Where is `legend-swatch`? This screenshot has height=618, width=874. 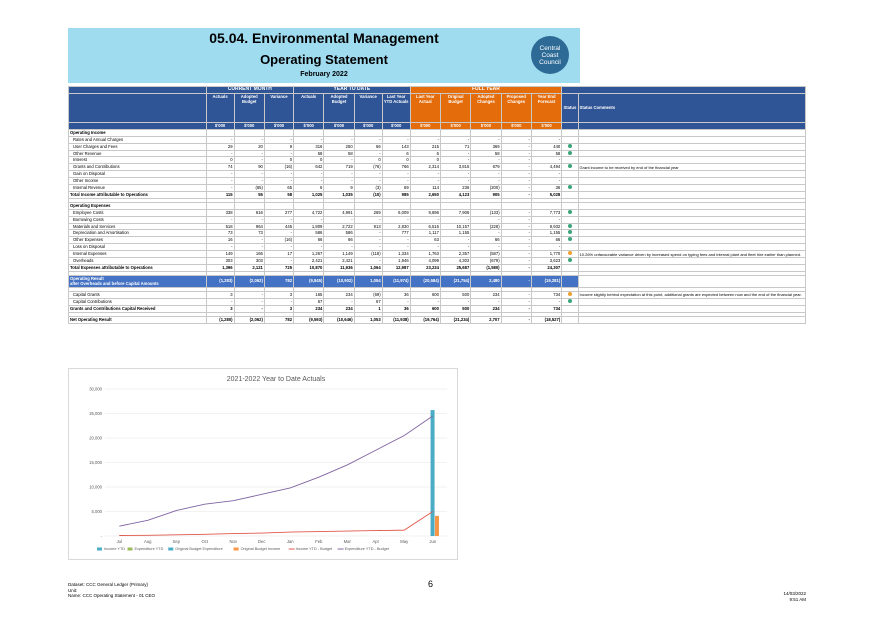 legend-swatch is located at coordinates (99, 549).